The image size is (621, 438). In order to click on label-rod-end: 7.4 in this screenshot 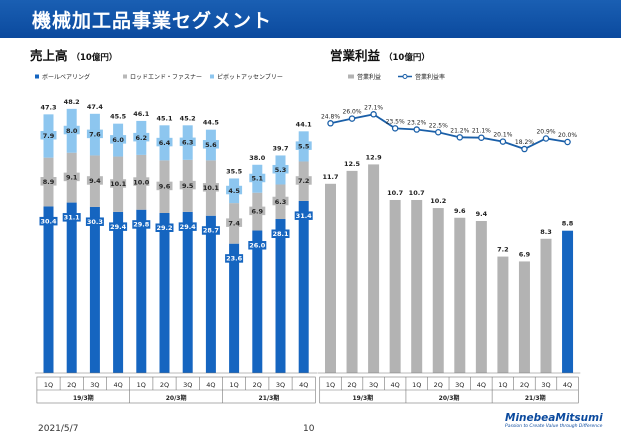, I will do `click(234, 223)`.